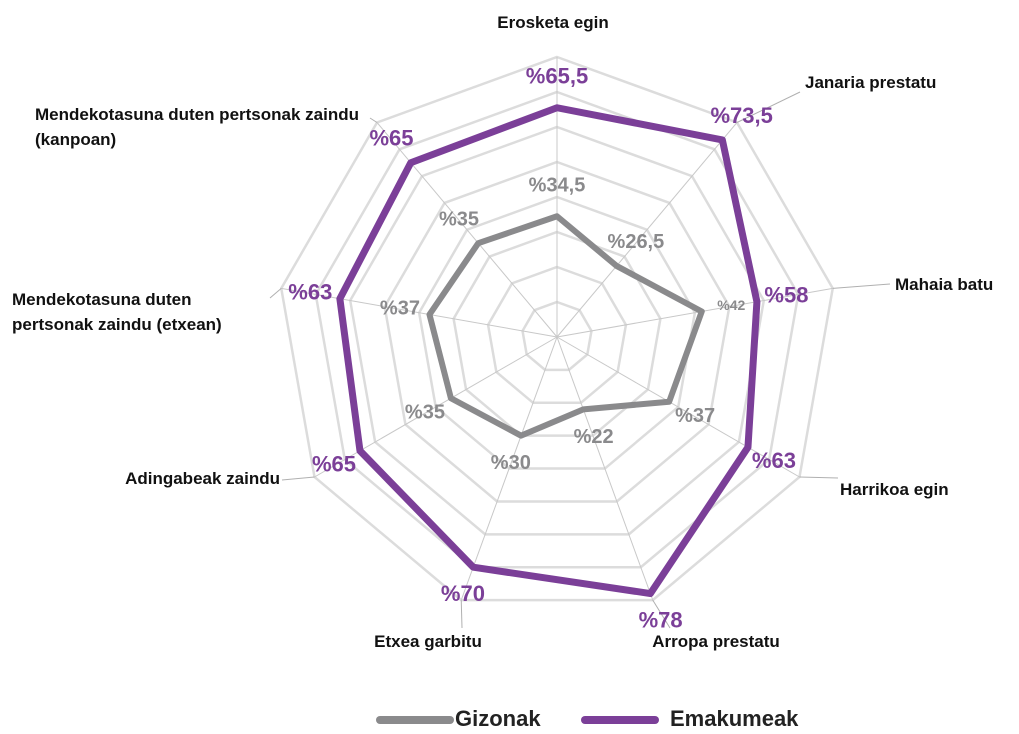 This screenshot has height=734, width=1019. I want to click on value-label: %34,5, so click(557, 186).